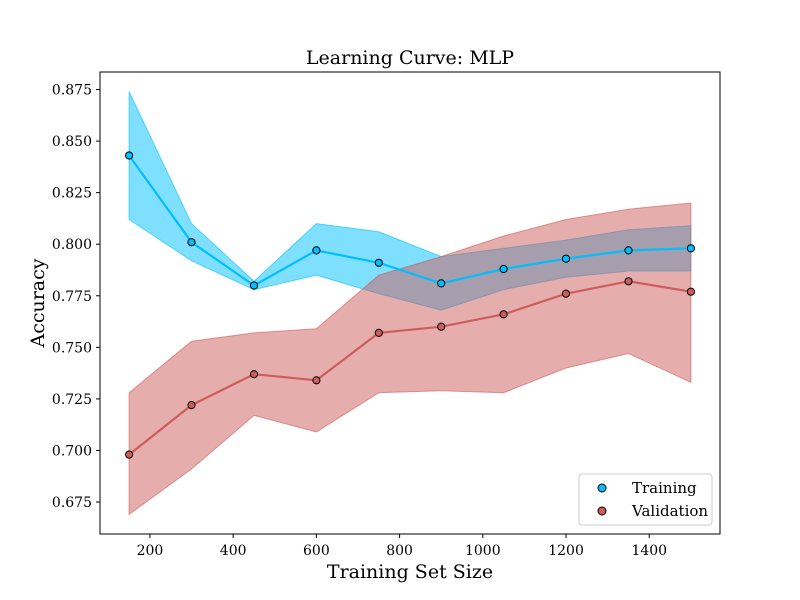  Describe the element at coordinates (72, 348) in the screenshot. I see `y-tick-label: 0.750` at that location.